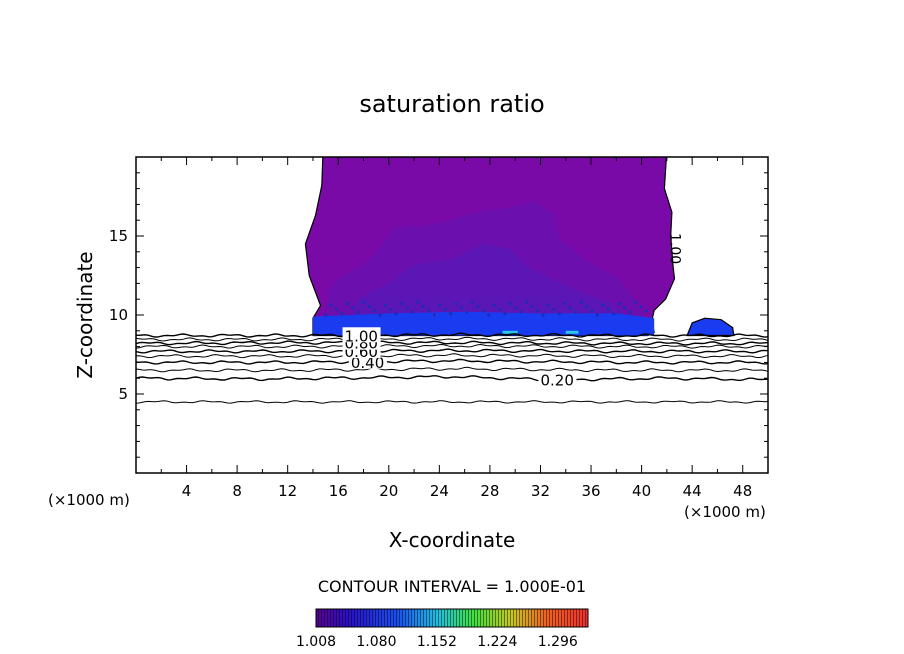  Describe the element at coordinates (118, 236) in the screenshot. I see `y-tick-label: 15` at that location.